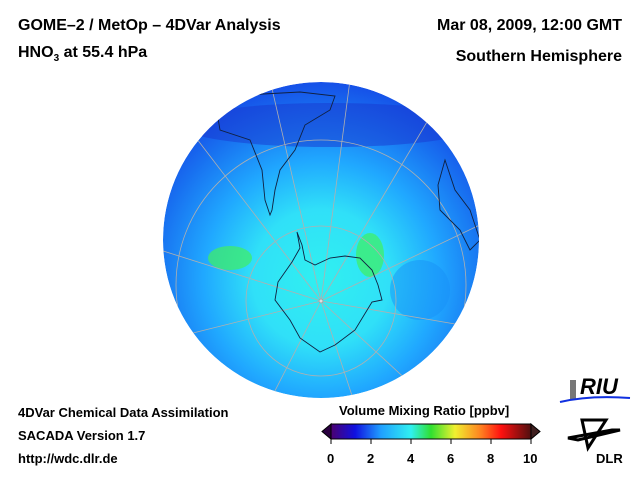 This screenshot has width=640, height=480. What do you see at coordinates (56, 59) in the screenshot?
I see `species-sub: 3` at bounding box center [56, 59].